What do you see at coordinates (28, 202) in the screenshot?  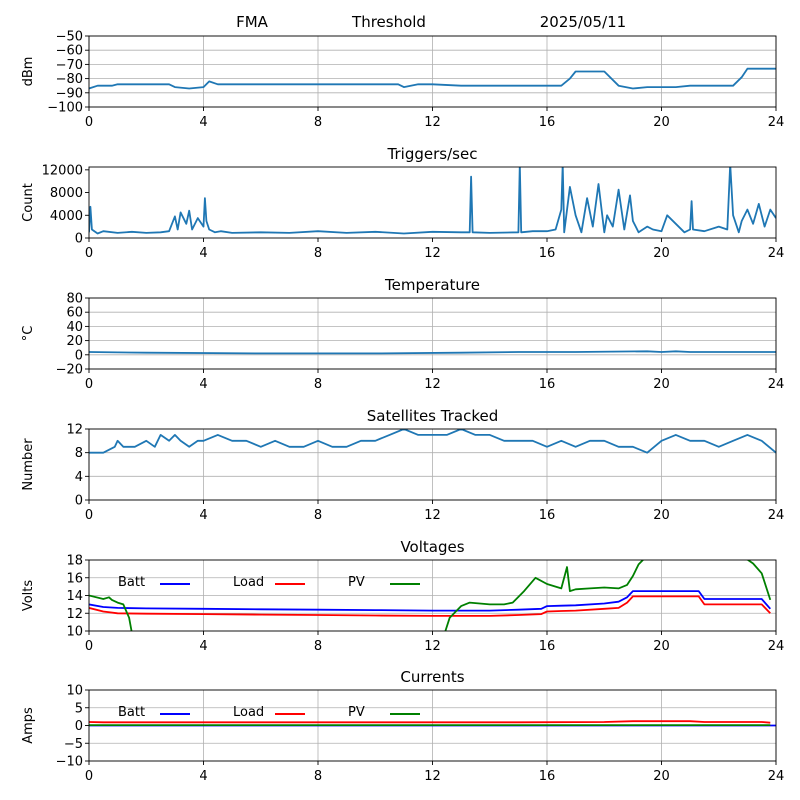 I see `y-axis-label: Count` at bounding box center [28, 202].